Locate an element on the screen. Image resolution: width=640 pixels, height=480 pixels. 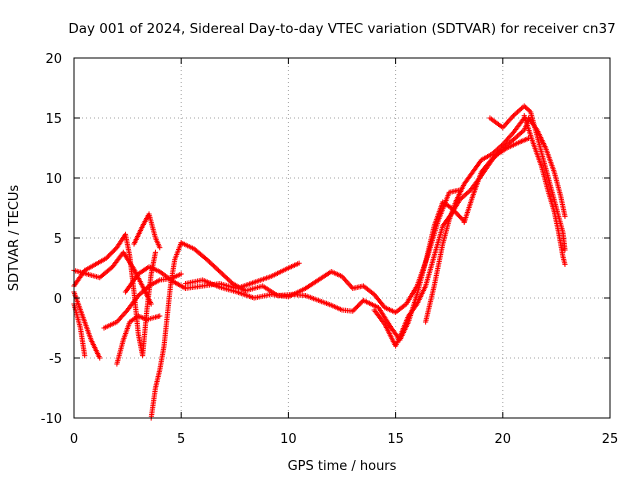
series-track-p is located at coordinates (544, 190).